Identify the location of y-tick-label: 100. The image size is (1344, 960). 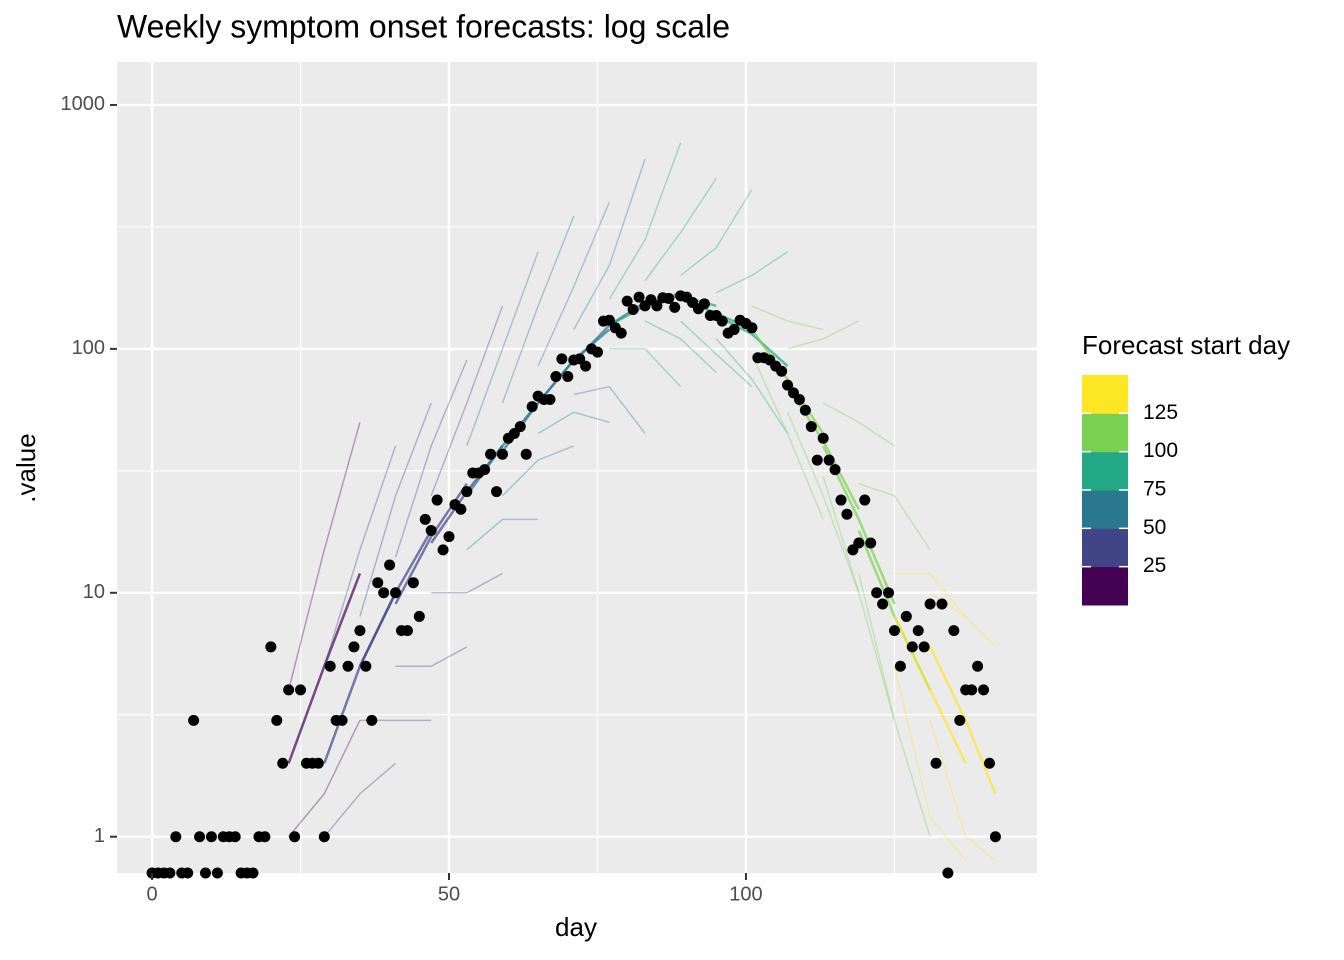
(88, 348).